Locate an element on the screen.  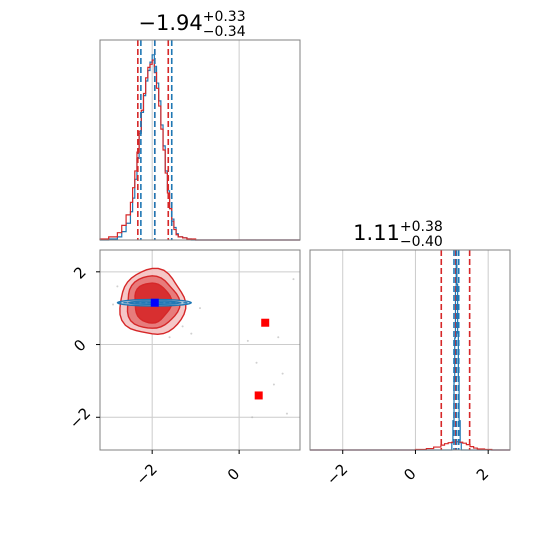
y-tick-labels: −2 0 2 is located at coordinates (83, 347).